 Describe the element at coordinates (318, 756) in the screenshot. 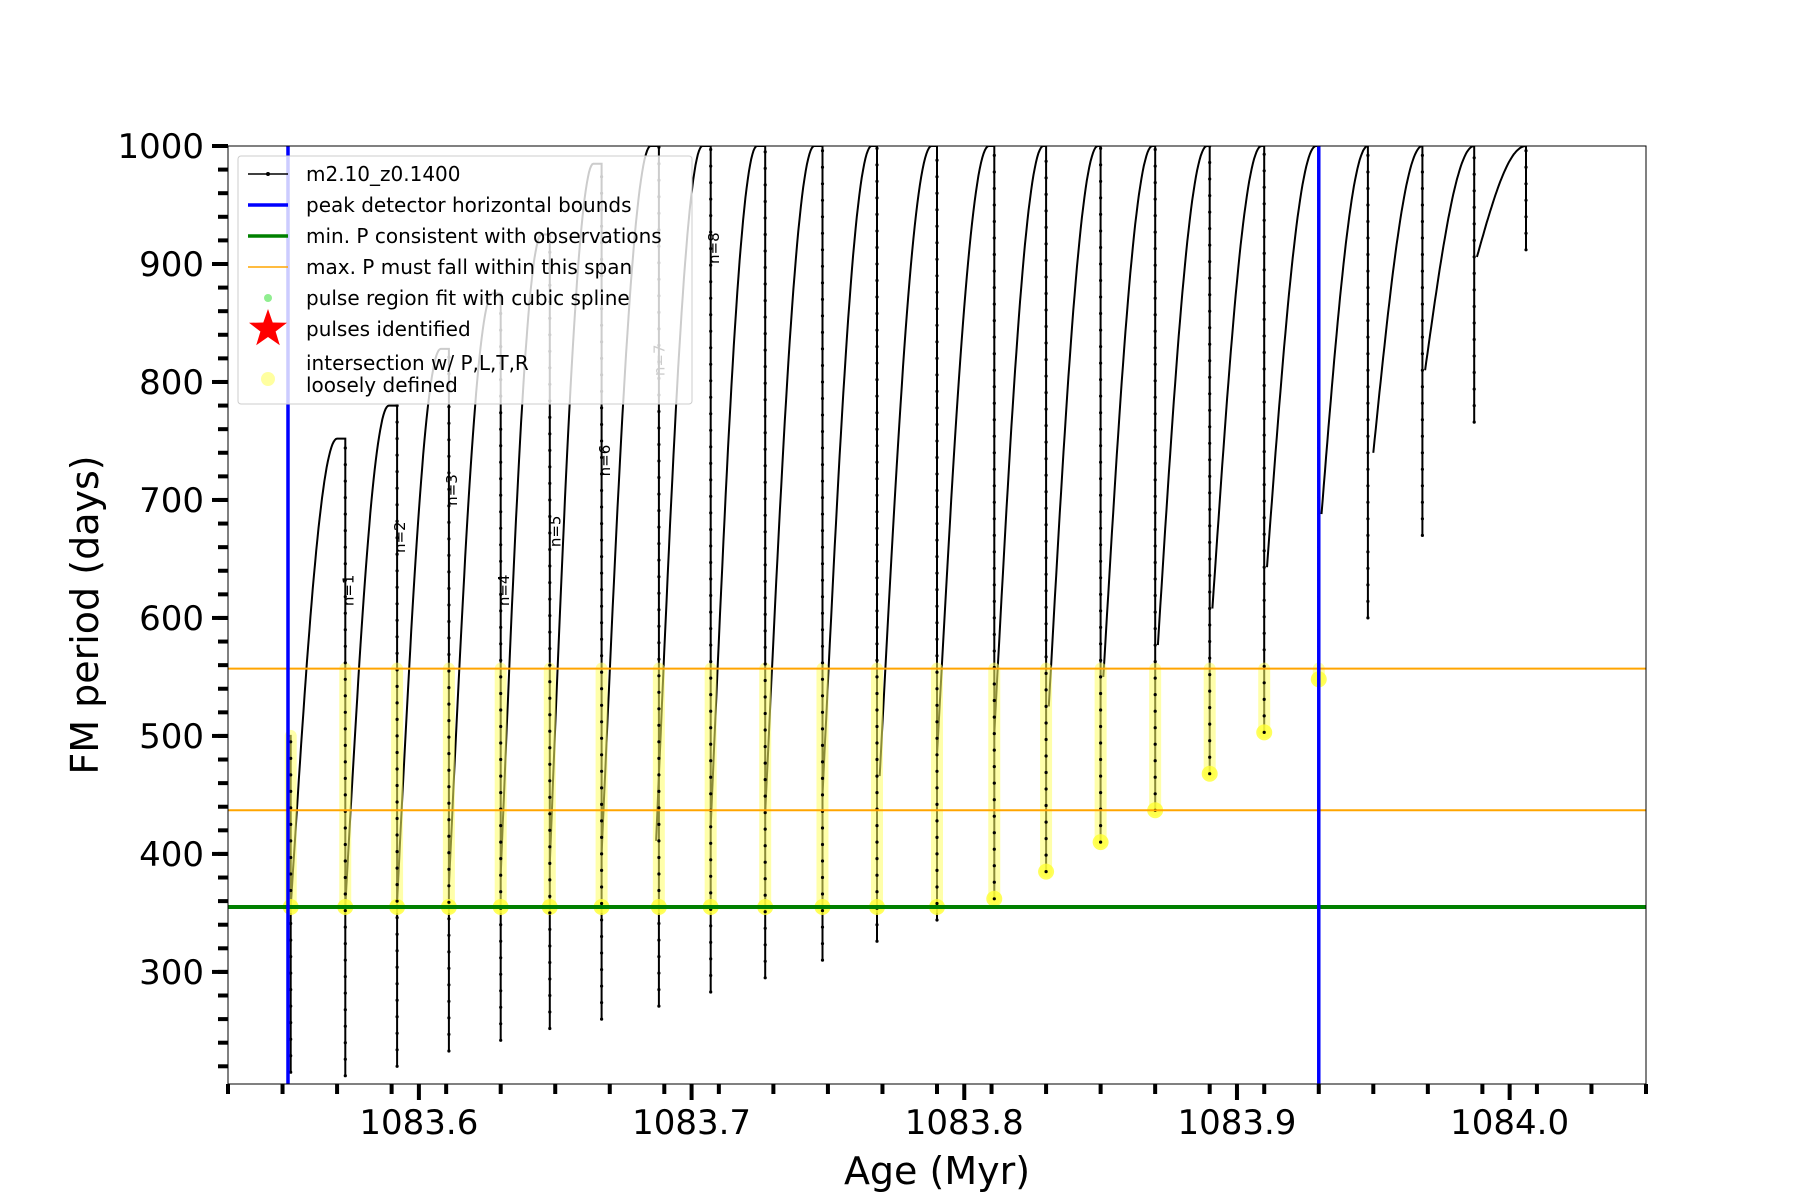

I see `pulse-curve` at that location.